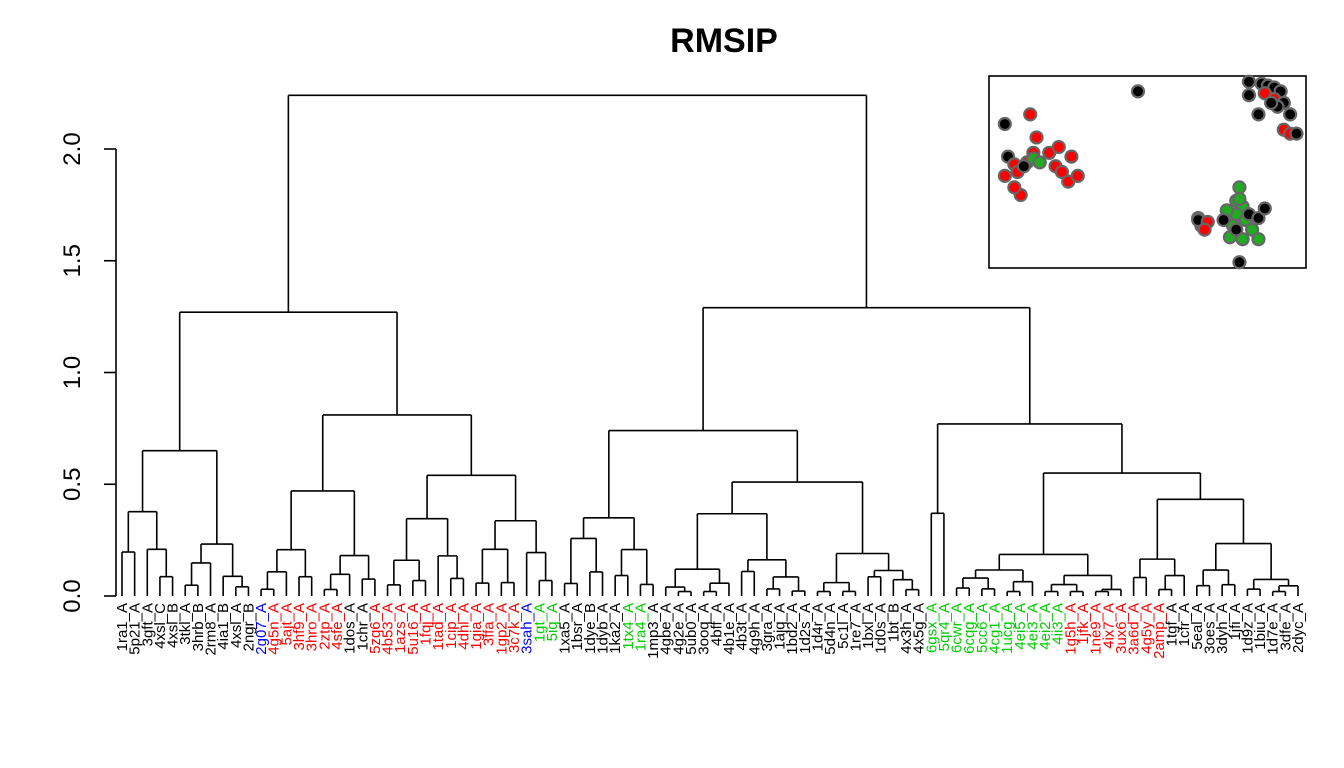  Describe the element at coordinates (1159, 631) in the screenshot. I see `leaf-label: 2amp_A` at that location.